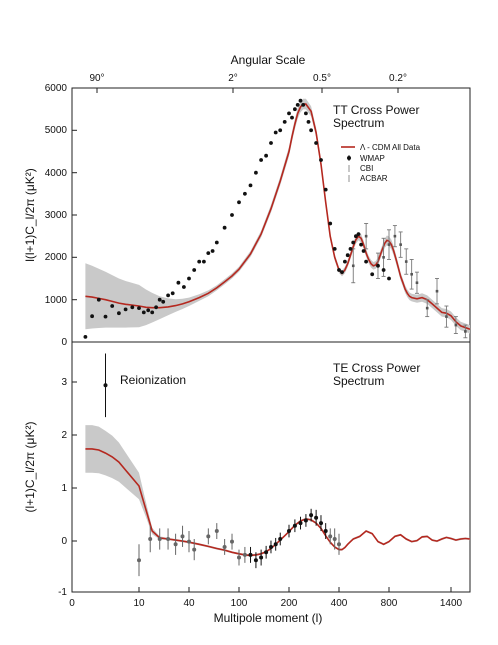  What do you see at coordinates (189, 603) in the screenshot?
I see `xtick-40: 40` at bounding box center [189, 603].